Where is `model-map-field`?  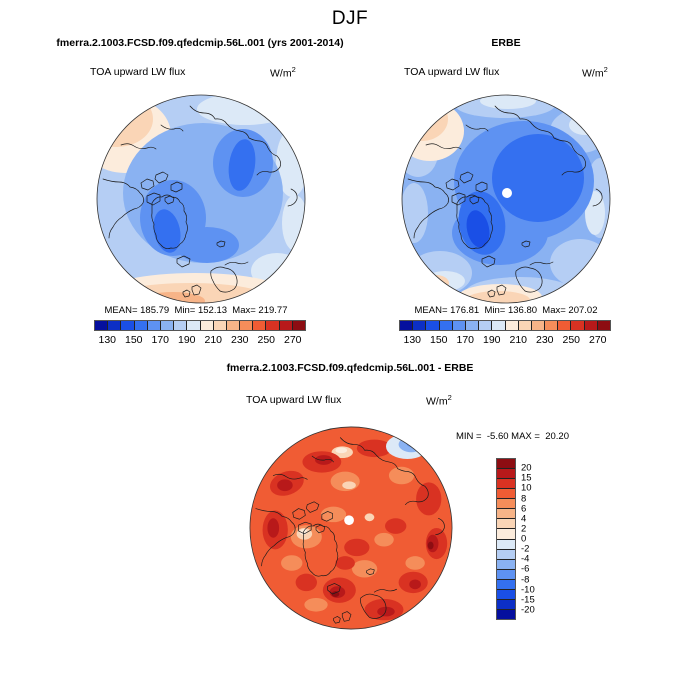 model-map-field is located at coordinates (201, 199).